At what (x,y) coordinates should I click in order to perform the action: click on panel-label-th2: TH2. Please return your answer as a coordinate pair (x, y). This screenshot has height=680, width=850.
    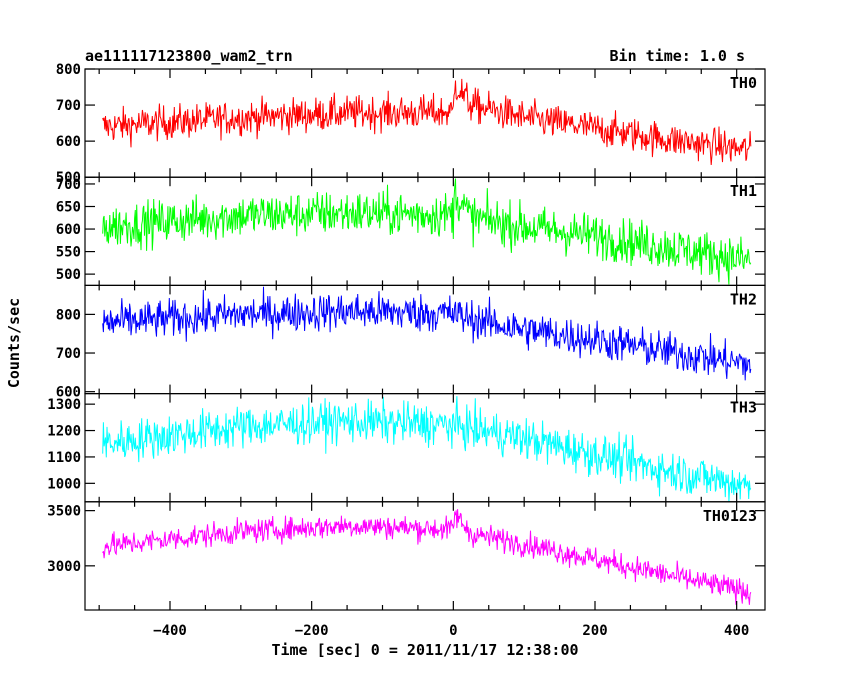
    Looking at the image, I should click on (743, 299).